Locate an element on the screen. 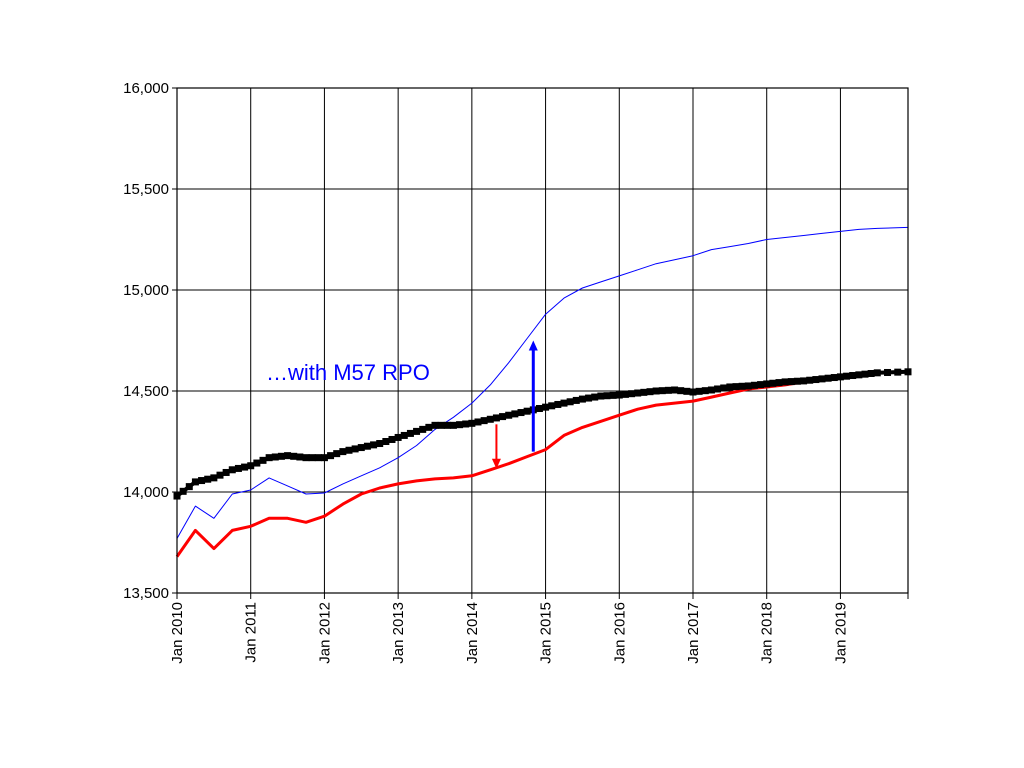 This screenshot has width=1024, height=768. y-tick-label: 14,500 is located at coordinates (146, 391).